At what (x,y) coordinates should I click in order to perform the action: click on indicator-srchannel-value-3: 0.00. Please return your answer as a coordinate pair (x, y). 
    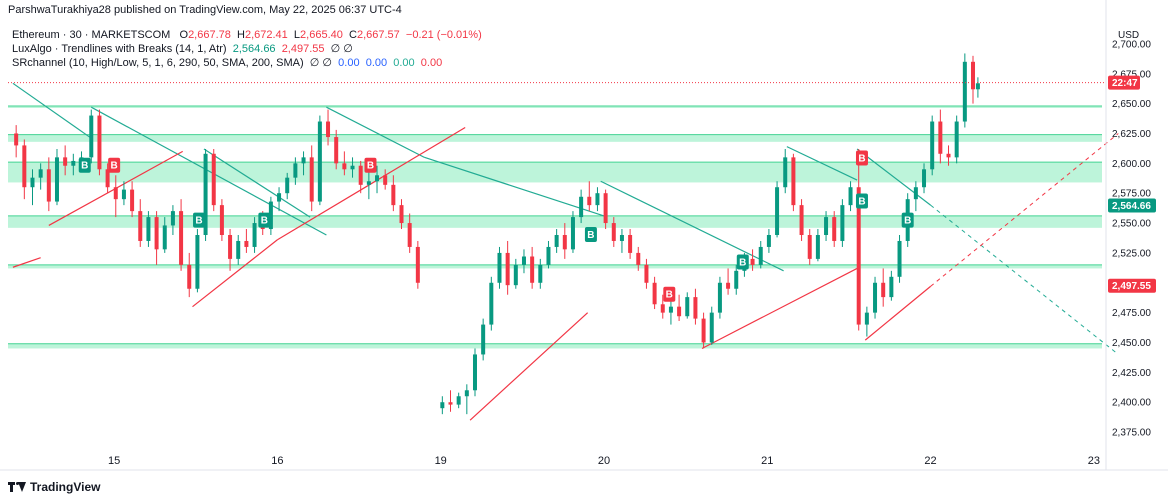
    Looking at the image, I should click on (404, 63).